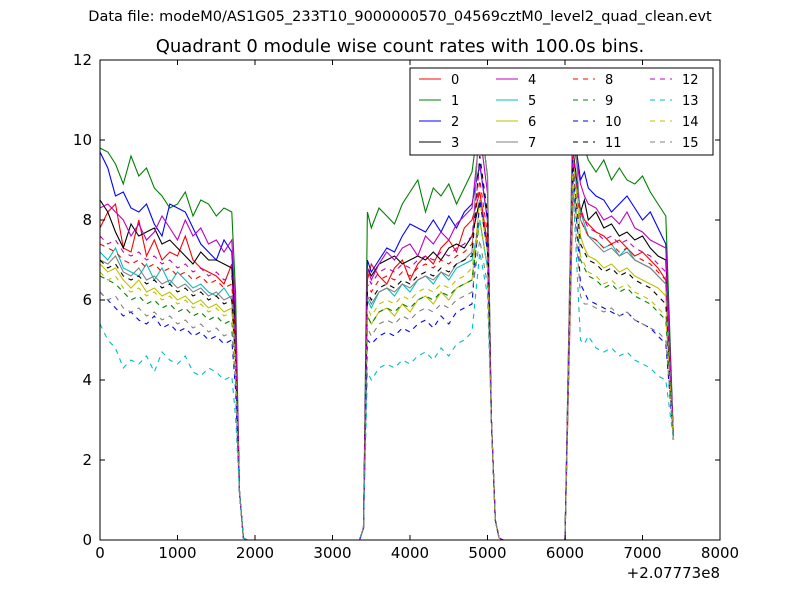 This screenshot has height=600, width=800. What do you see at coordinates (613, 143) in the screenshot?
I see `legend-label-11: 11` at bounding box center [613, 143].